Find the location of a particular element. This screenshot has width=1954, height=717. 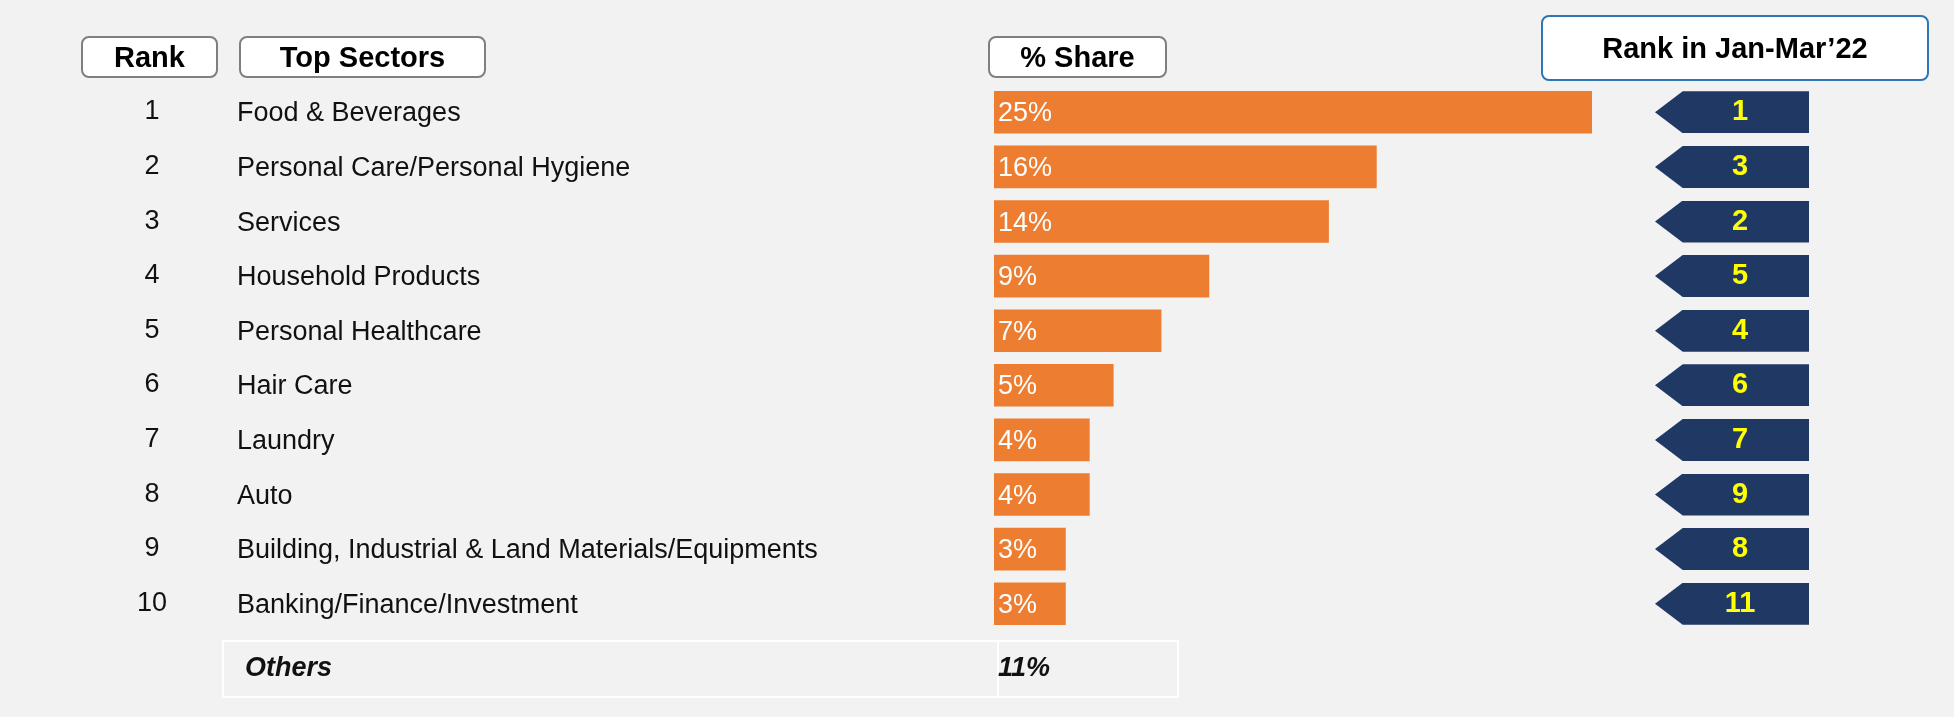

y-tick-label: Auto is located at coordinates (265, 494).